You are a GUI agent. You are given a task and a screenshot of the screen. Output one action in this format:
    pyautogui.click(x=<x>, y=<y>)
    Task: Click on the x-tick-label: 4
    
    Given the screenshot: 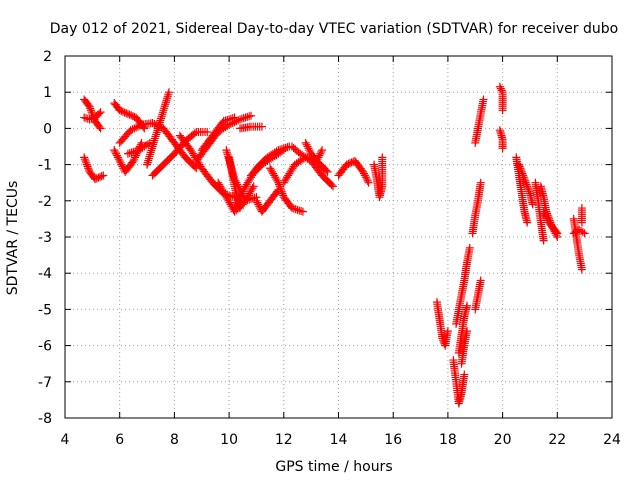 What is the action you would take?
    pyautogui.click(x=65, y=440)
    